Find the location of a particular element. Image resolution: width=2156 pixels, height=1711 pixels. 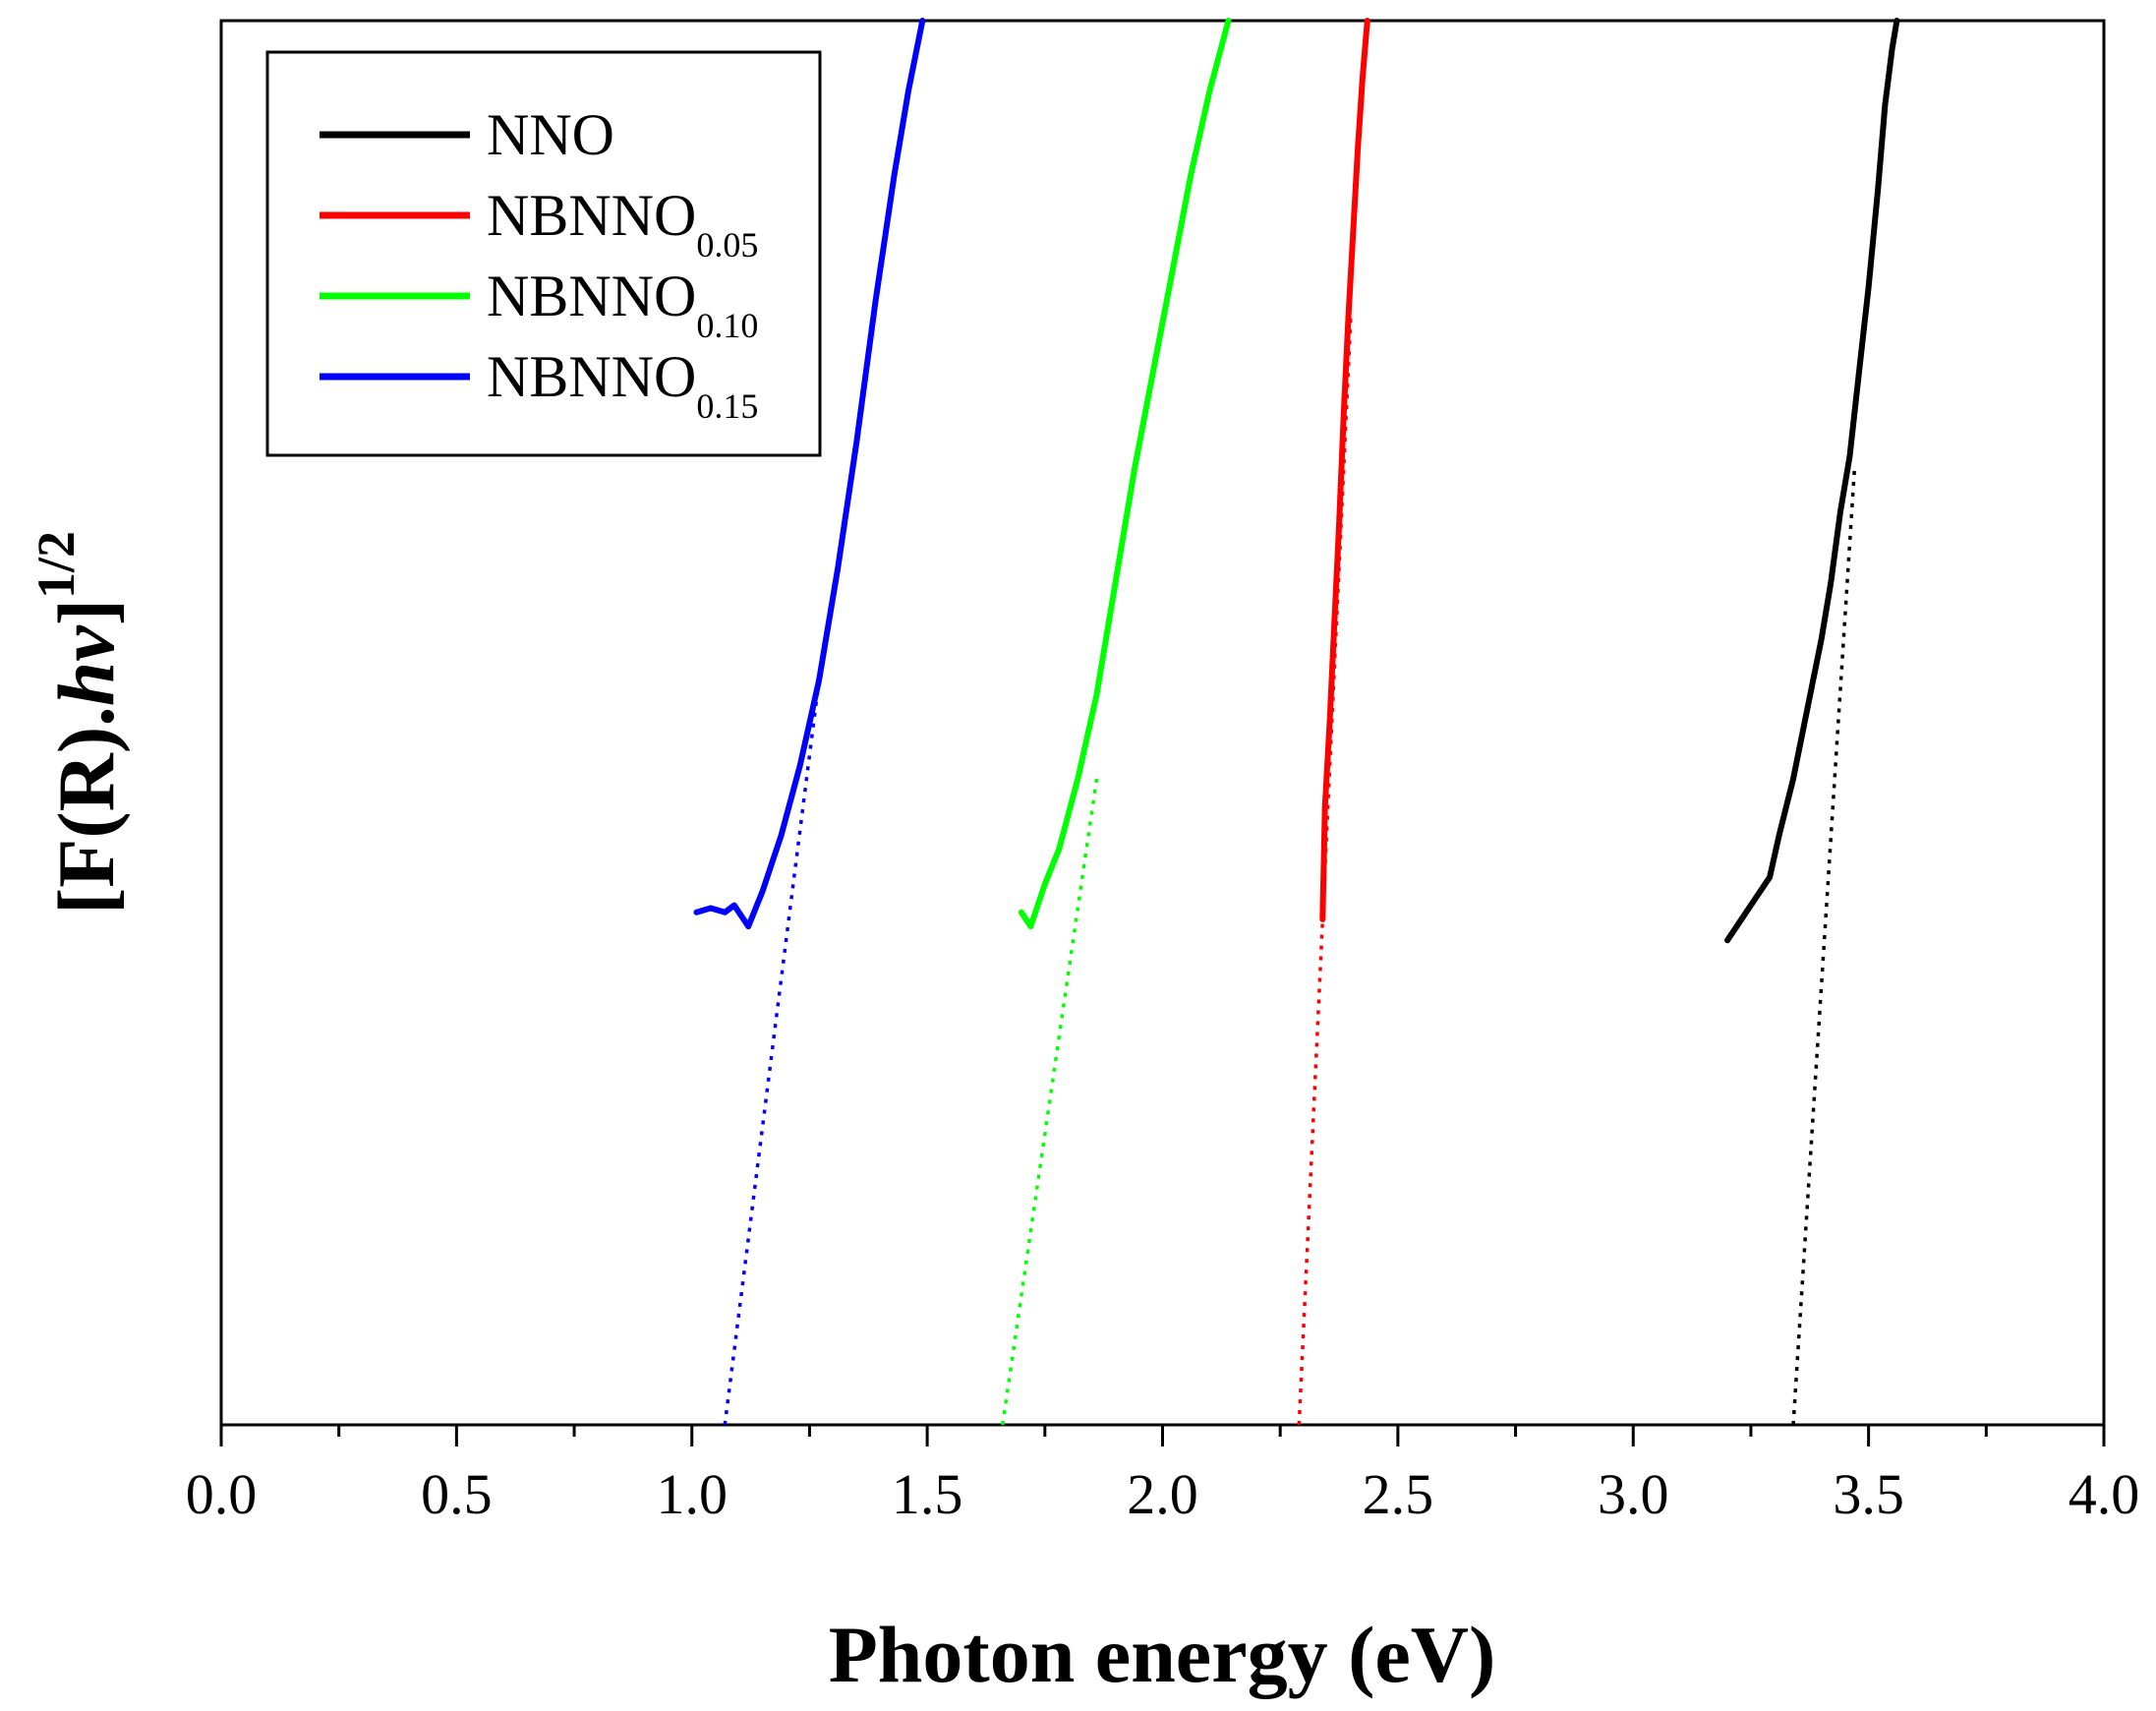

legend-label: NBNNO0.15 is located at coordinates (622, 385).